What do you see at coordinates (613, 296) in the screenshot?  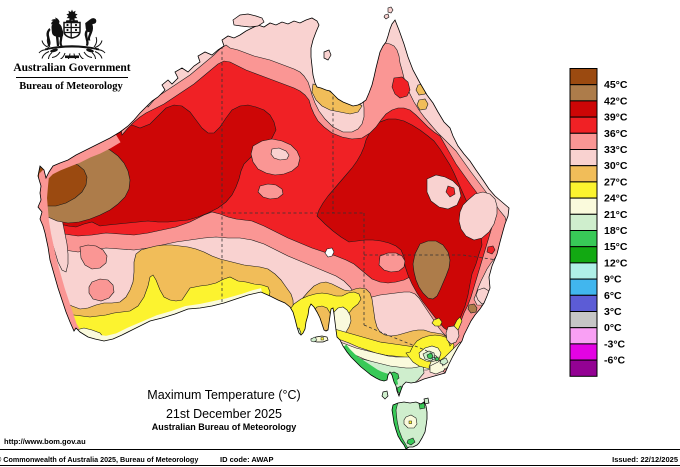 I see `svg-text: 6°C` at bounding box center [613, 296].